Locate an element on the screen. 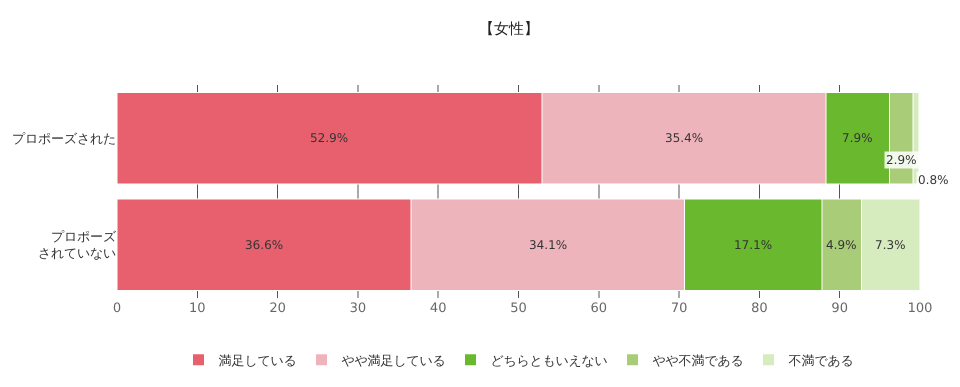 The width and height of the screenshot is (960, 387). legend-label: やや不満である is located at coordinates (698, 361).